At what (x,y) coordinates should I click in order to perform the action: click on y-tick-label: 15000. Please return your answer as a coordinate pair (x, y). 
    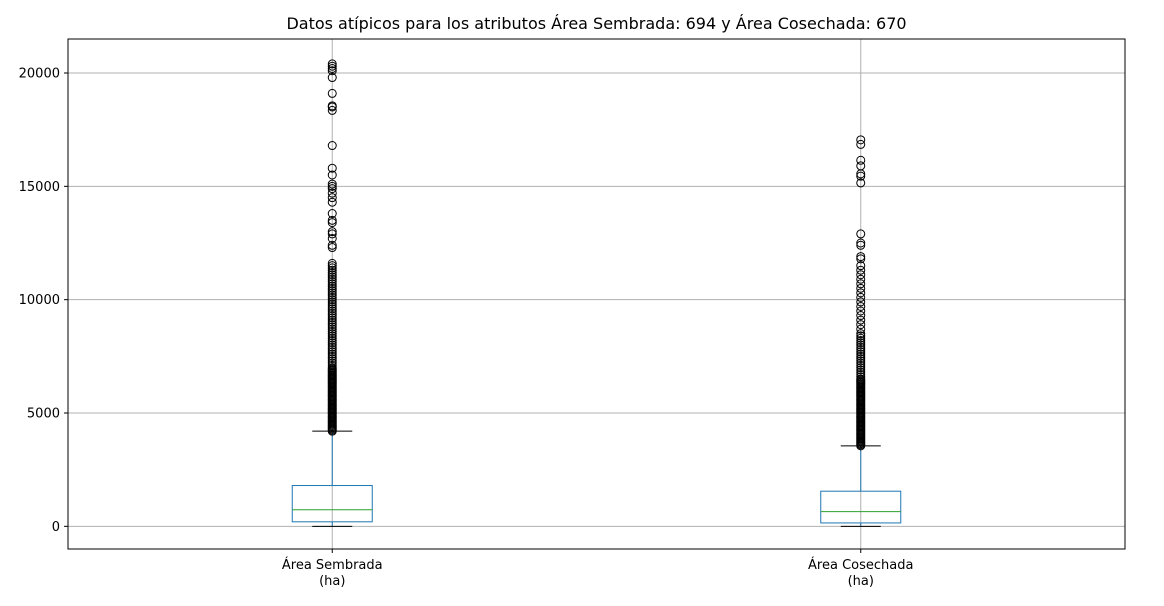
    Looking at the image, I should click on (39, 187).